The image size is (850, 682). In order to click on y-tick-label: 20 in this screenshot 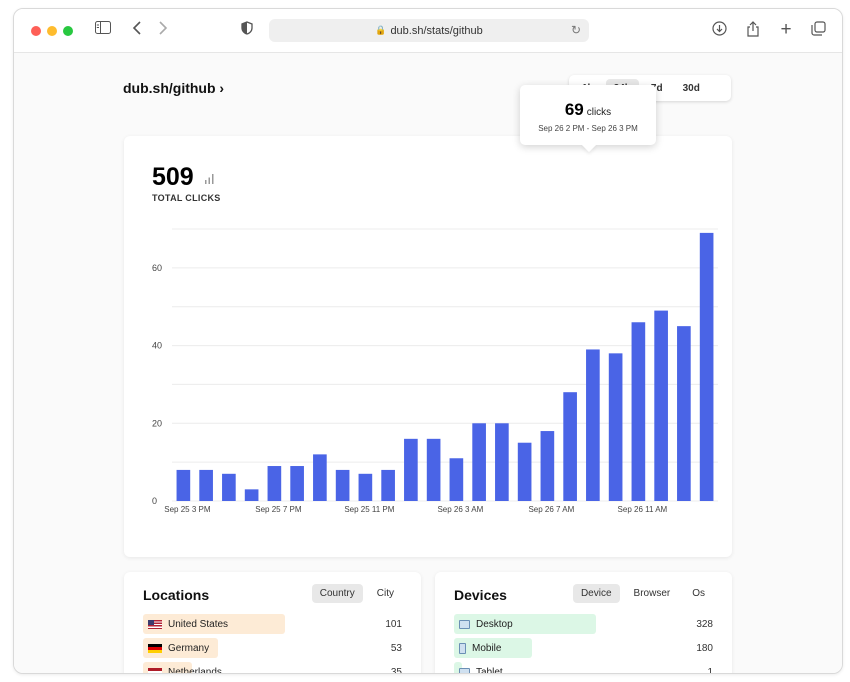, I will do `click(157, 423)`.